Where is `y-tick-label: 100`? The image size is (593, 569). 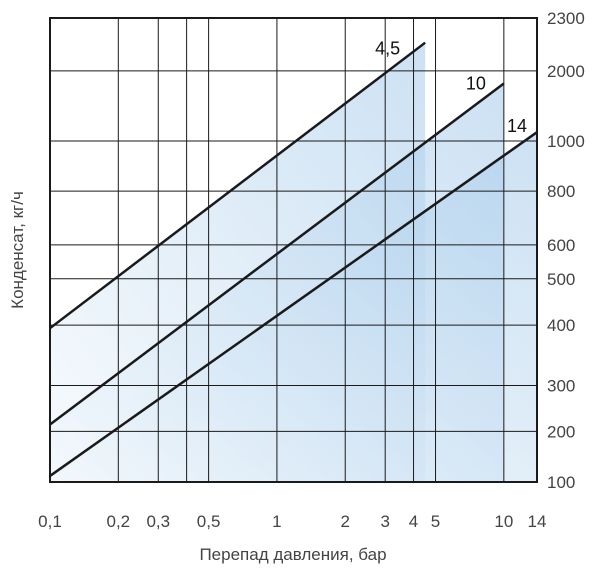
y-tick-label: 100 is located at coordinates (561, 482).